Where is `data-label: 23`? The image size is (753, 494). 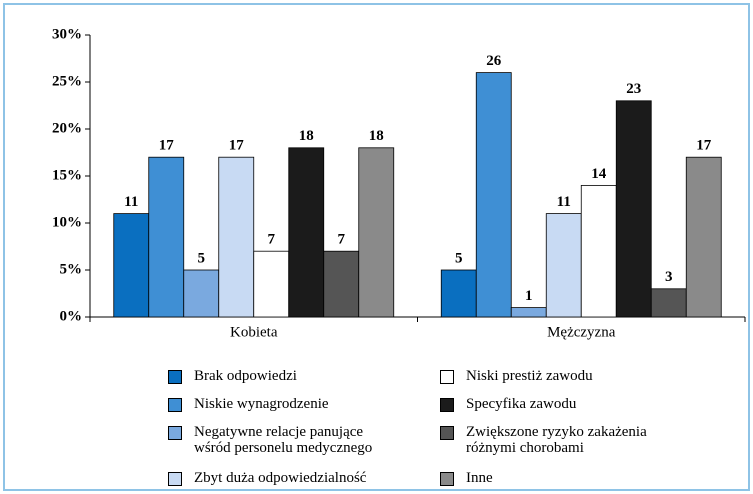
data-label: 23 is located at coordinates (633, 89).